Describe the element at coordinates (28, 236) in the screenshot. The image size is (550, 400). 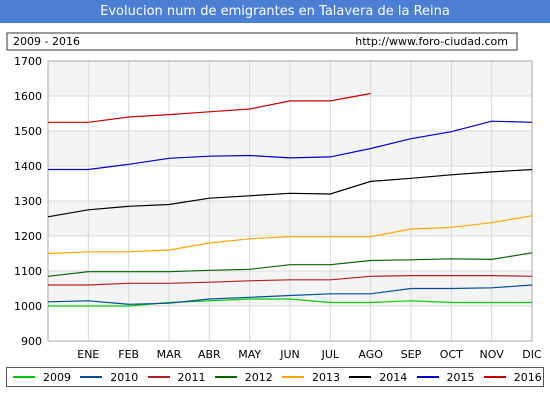
I see `y-tick-label: 1200` at that location.